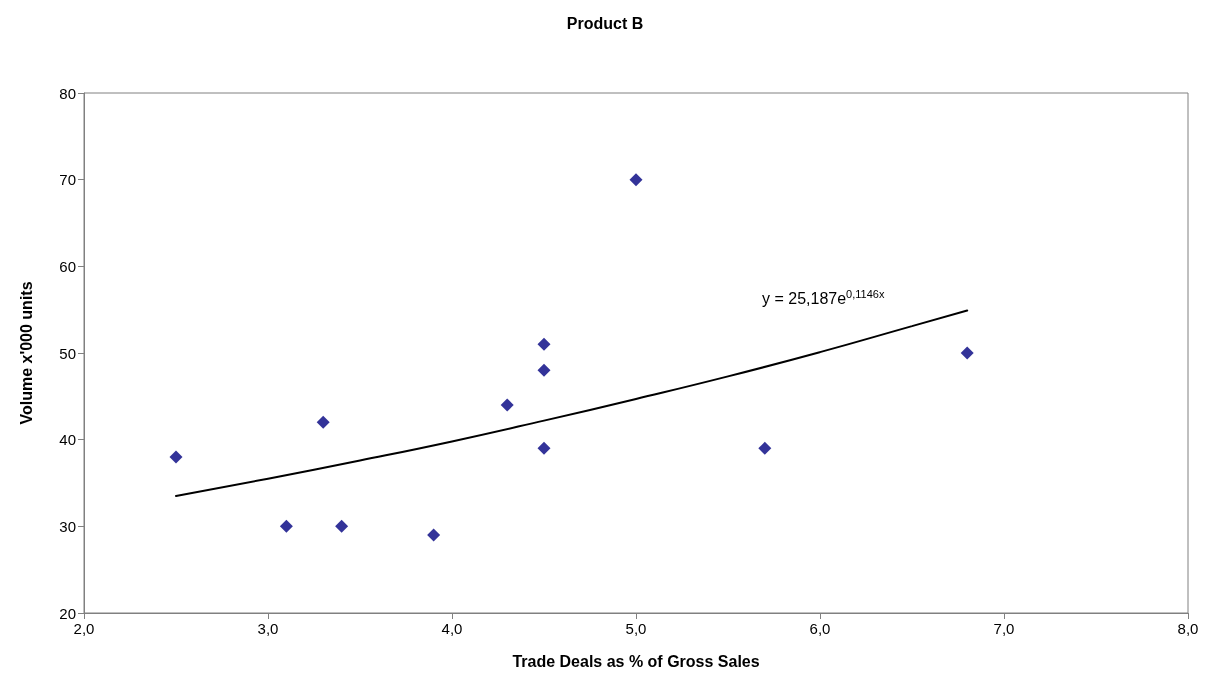 This screenshot has width=1210, height=690. What do you see at coordinates (67, 353) in the screenshot?
I see `y-tick-label: 50` at bounding box center [67, 353].